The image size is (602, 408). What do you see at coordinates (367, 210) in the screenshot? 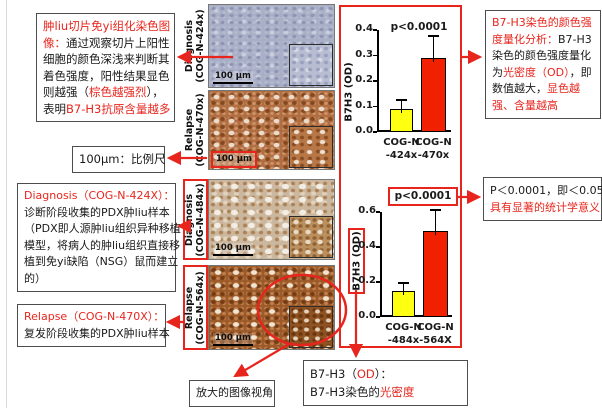
I see `ytick-label: 0.6` at bounding box center [367, 210].